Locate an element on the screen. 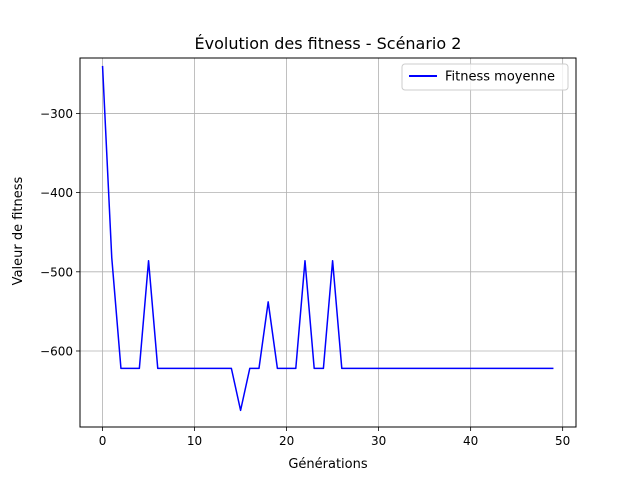  x-tick-label: 40 is located at coordinates (470, 441).